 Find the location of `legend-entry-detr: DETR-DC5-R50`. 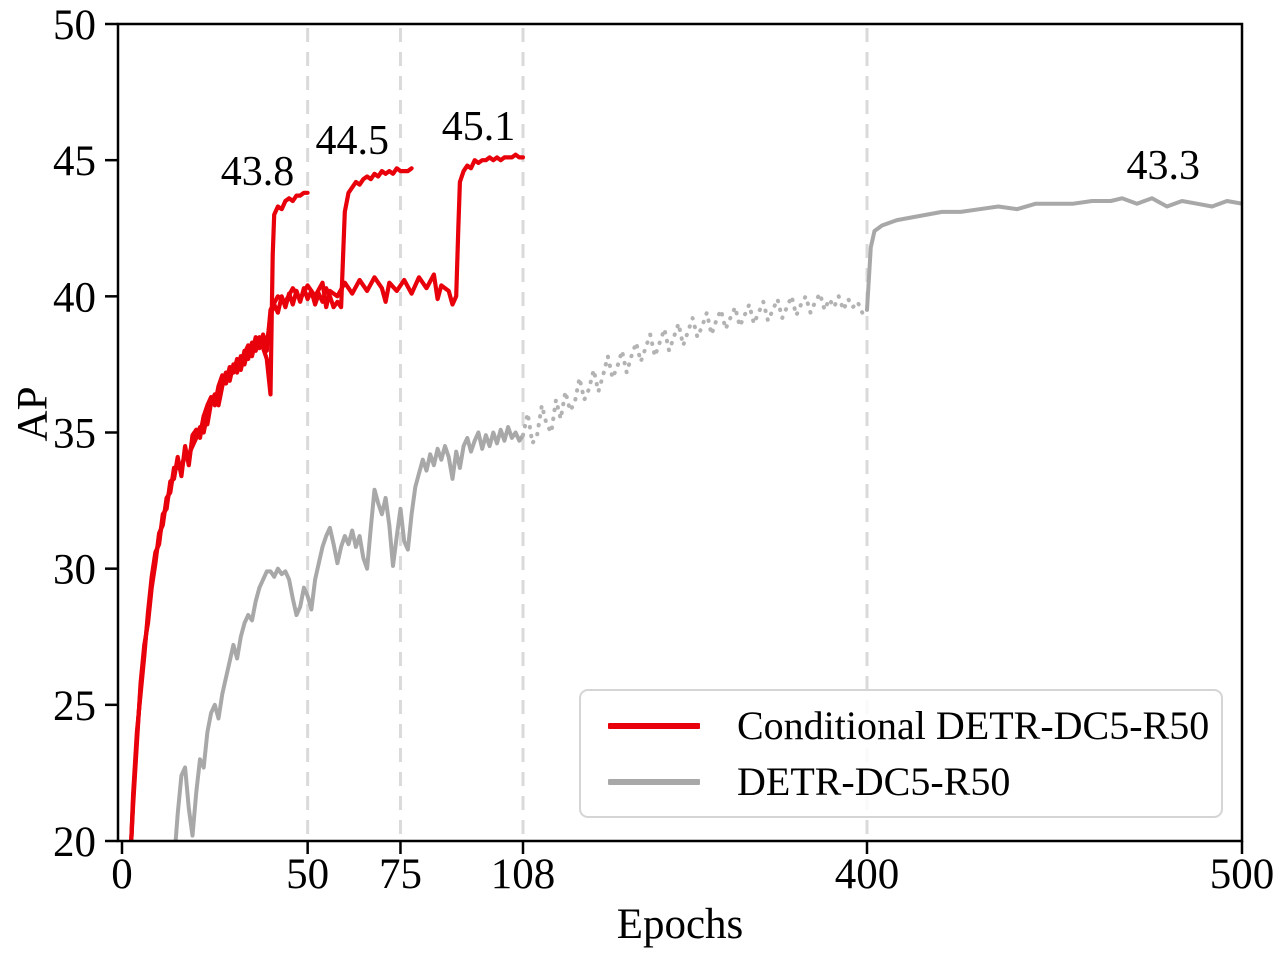

legend-entry-detr: DETR-DC5-R50 is located at coordinates (914, 781).